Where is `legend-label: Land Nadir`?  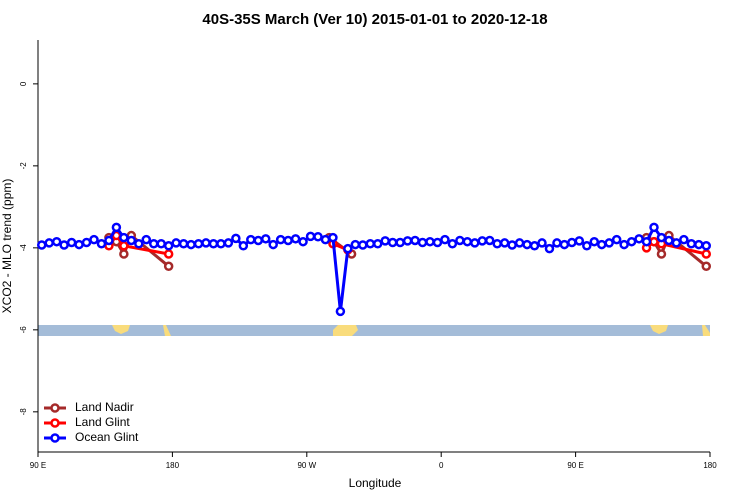 legend-label: Land Nadir is located at coordinates (104, 407).